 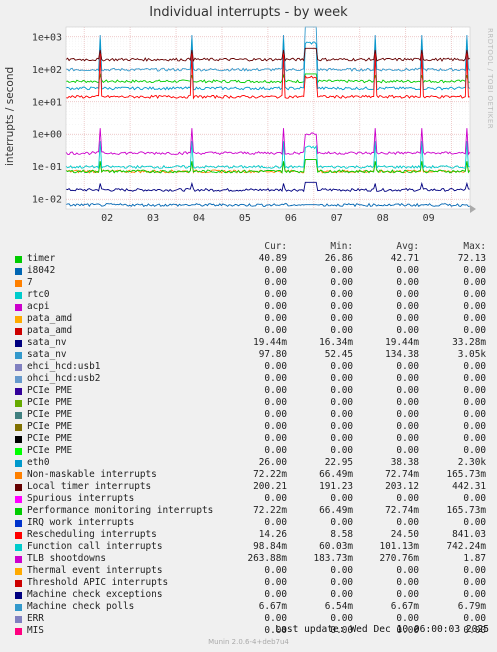 What do you see at coordinates (252, 415) in the screenshot?
I see `legend-row: PCIe PME 0.00 0.00 0.00 0.00` at bounding box center [252, 415].